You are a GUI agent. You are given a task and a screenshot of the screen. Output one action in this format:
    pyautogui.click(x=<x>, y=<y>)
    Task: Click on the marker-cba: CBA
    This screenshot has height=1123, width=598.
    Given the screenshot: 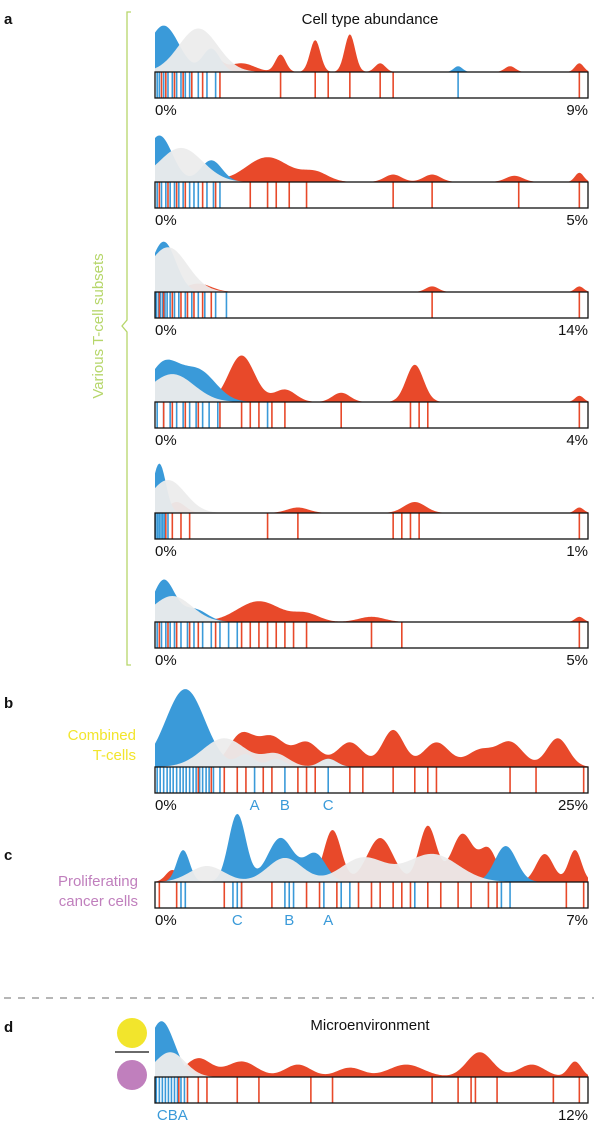 What is the action you would take?
    pyautogui.click(x=172, y=1115)
    